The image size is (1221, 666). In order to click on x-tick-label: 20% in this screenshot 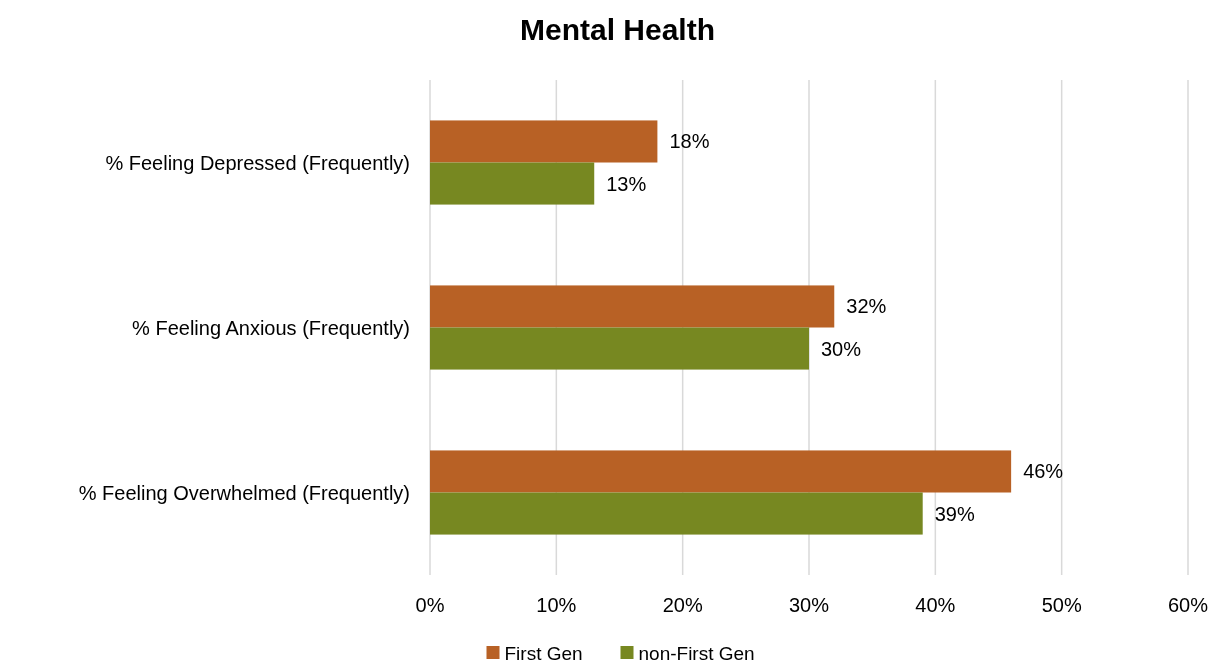, I will do `click(682, 605)`.